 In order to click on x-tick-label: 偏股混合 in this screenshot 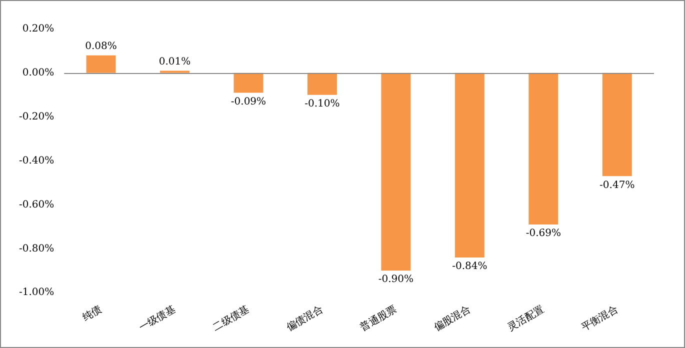, I will do `click(452, 318)`.